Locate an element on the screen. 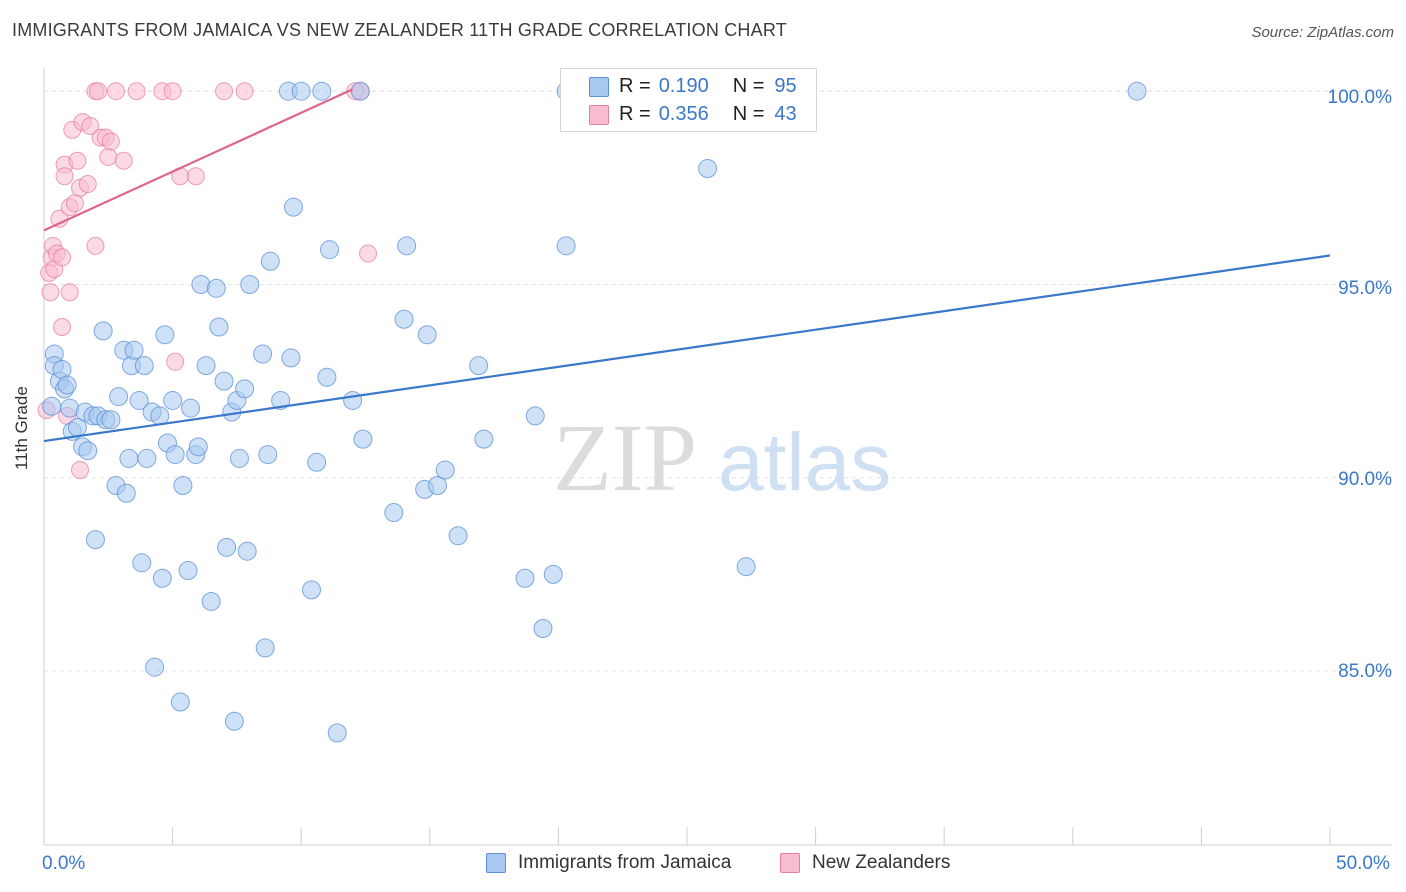  legend-n-value: 43 is located at coordinates (785, 113).